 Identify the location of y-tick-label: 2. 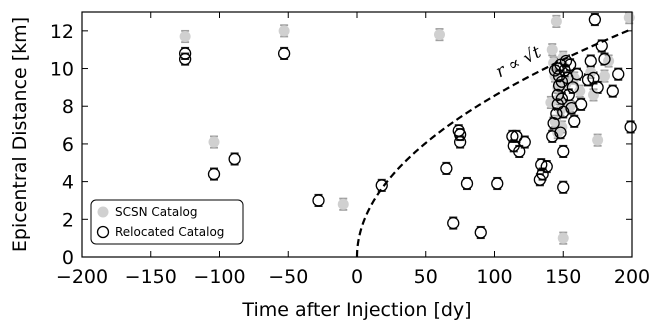
(68, 220).